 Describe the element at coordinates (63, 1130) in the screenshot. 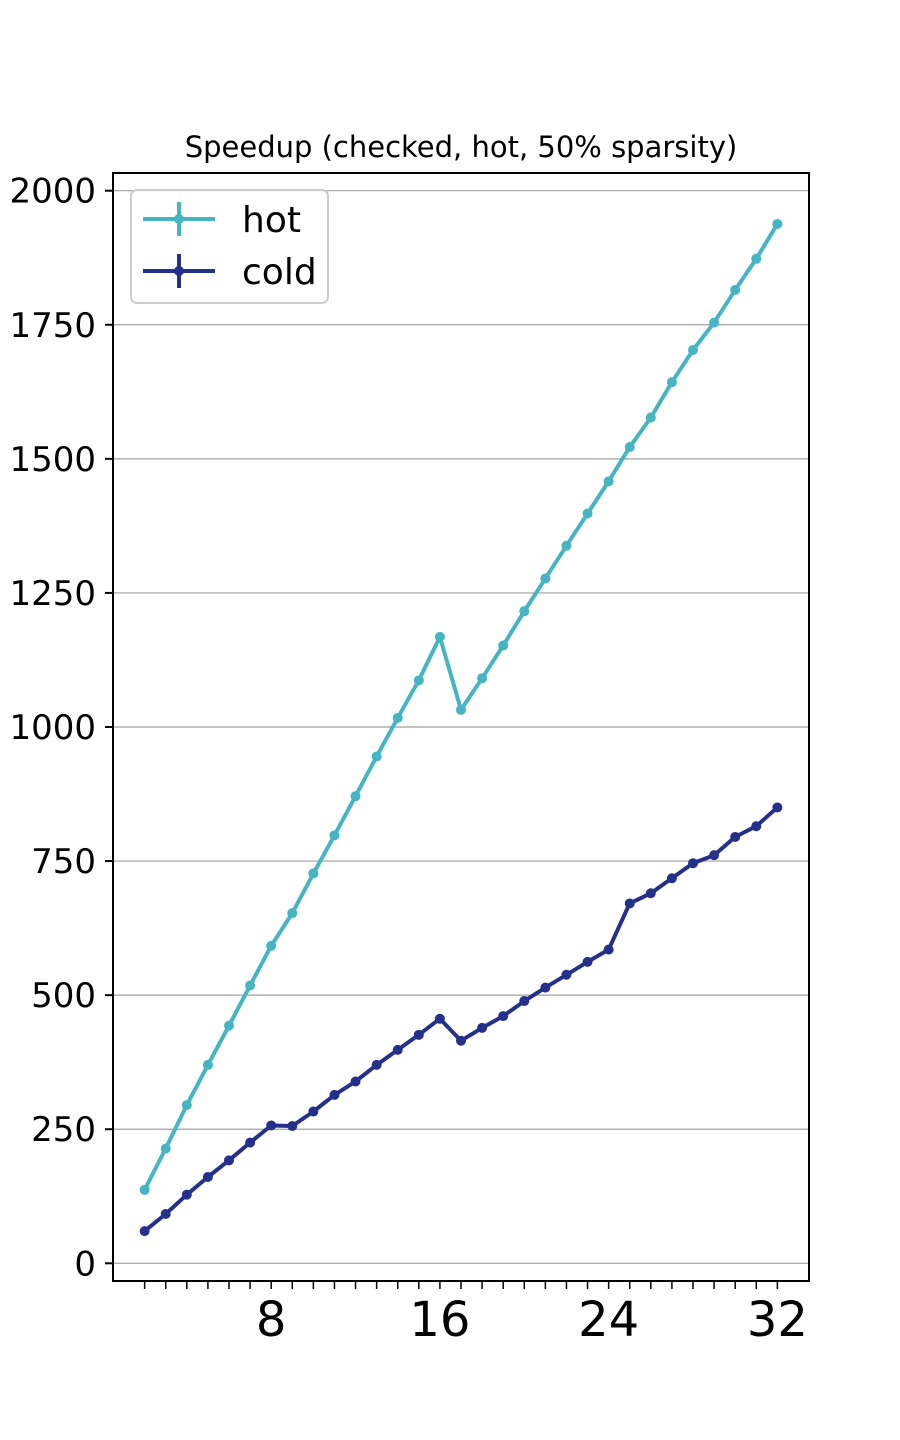

I see `y-tick-label: 250` at that location.